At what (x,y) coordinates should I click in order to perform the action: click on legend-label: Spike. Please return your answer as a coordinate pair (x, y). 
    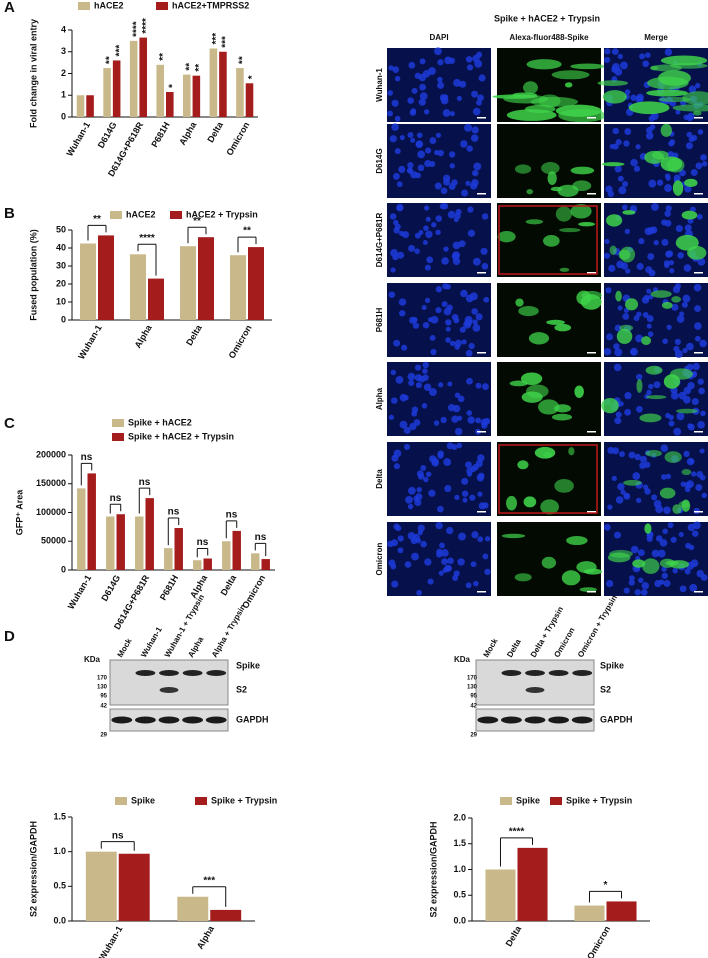
    Looking at the image, I should click on (143, 800).